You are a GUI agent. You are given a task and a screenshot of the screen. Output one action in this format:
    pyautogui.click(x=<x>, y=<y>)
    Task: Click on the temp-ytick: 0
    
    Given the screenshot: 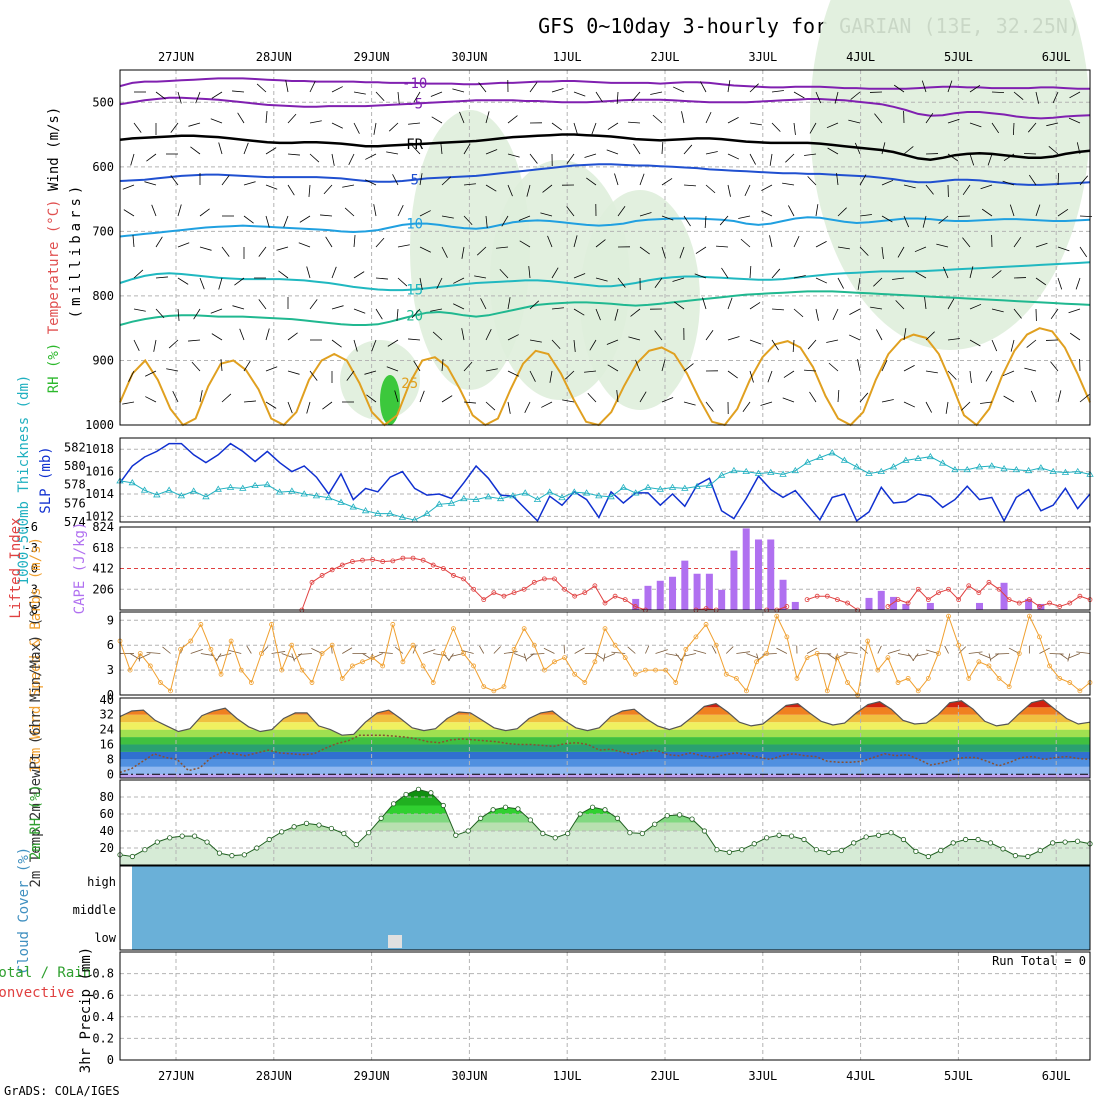 What is the action you would take?
    pyautogui.click(x=110, y=774)
    